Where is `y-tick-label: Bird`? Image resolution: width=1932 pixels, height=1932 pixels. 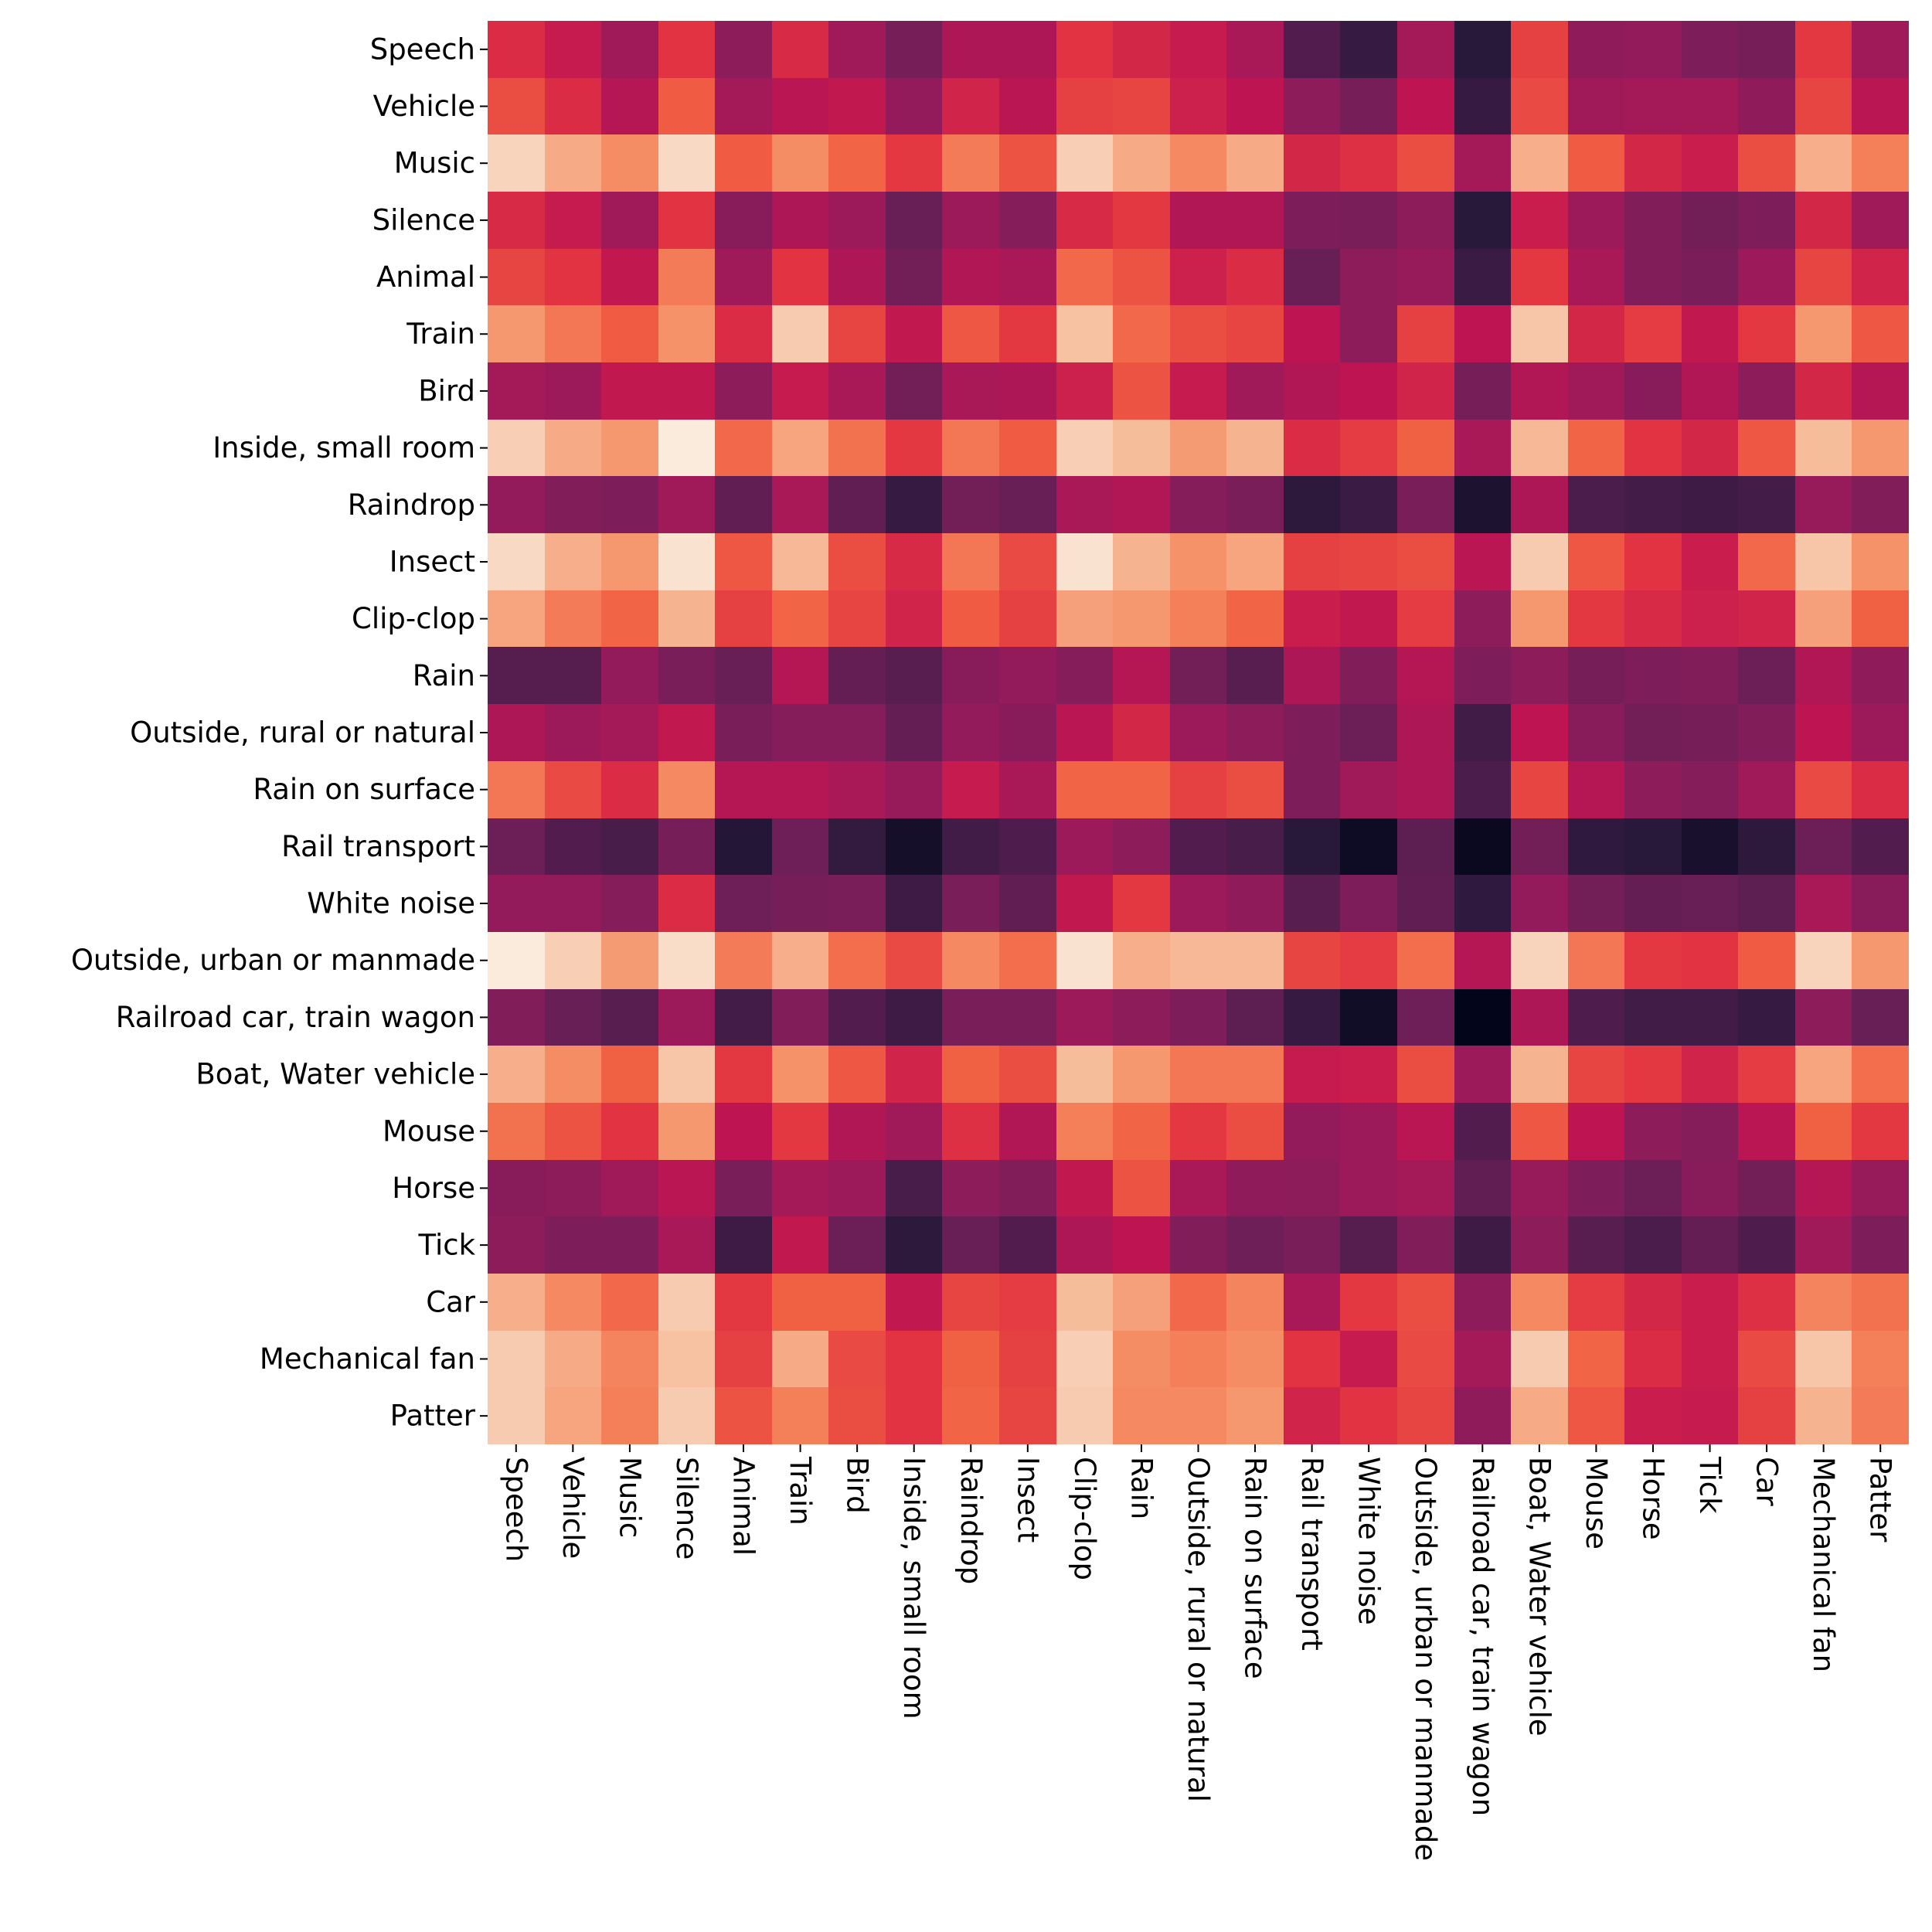
y-tick-label: Bird is located at coordinates (446, 390).